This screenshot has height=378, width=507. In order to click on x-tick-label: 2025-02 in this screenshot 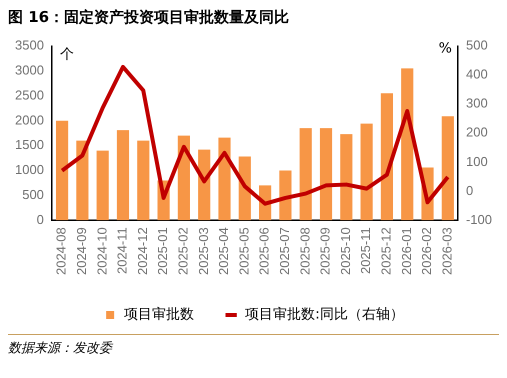, I will do `click(182, 251)`.